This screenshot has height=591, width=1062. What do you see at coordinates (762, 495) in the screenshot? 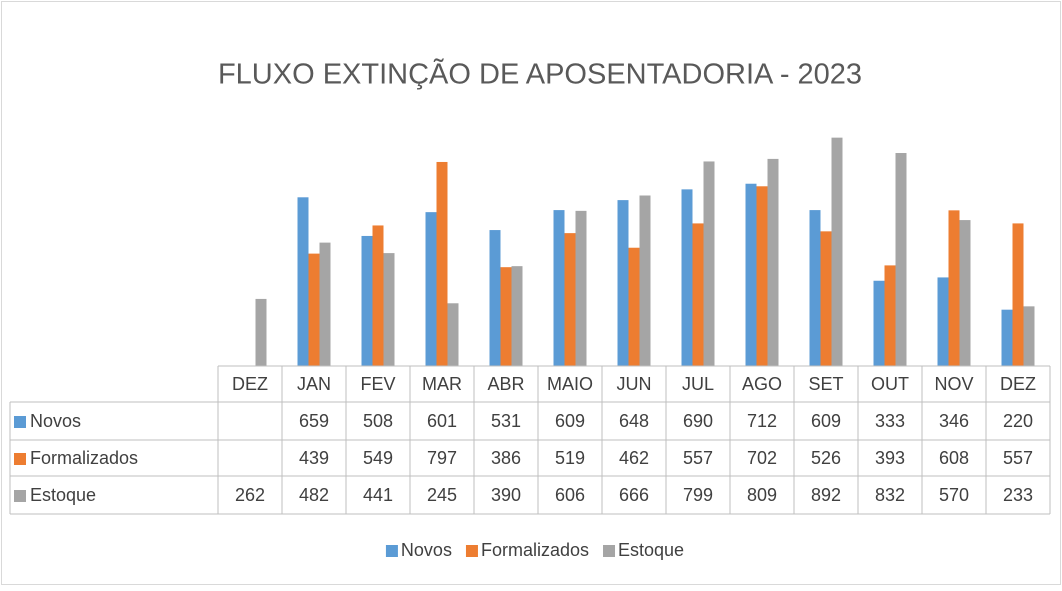
I see `table-value: 809` at bounding box center [762, 495].